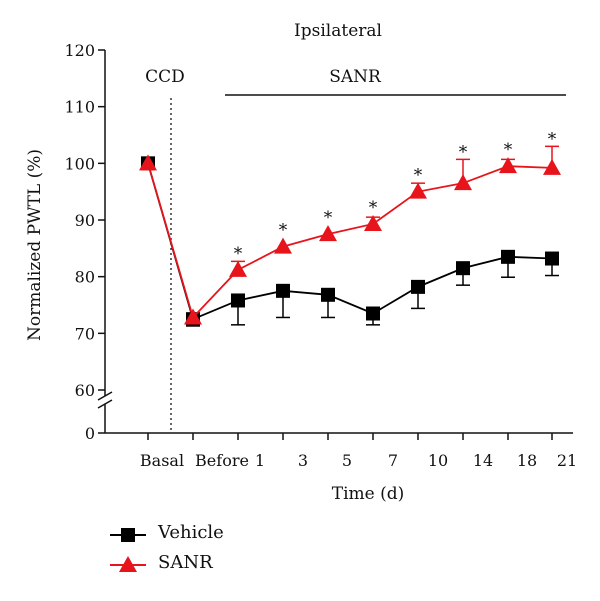  I want to click on ccd-label: CCD, so click(165, 77).